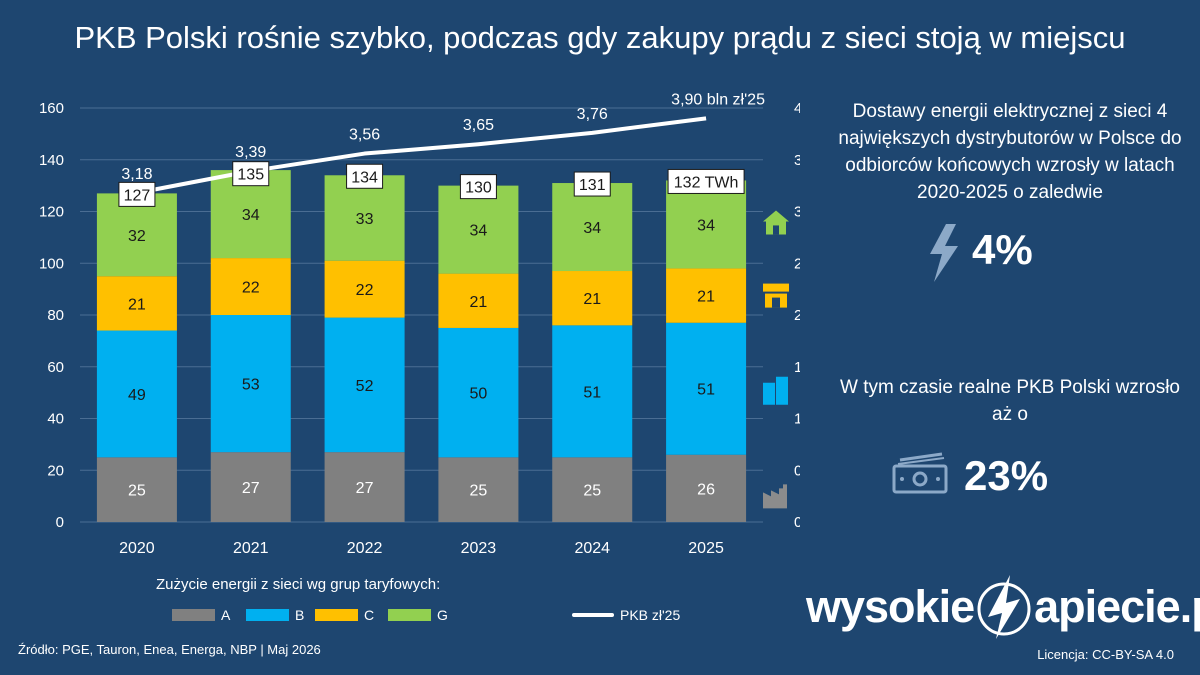 The width and height of the screenshot is (1200, 675). I want to click on total-label: 127, so click(137, 194).